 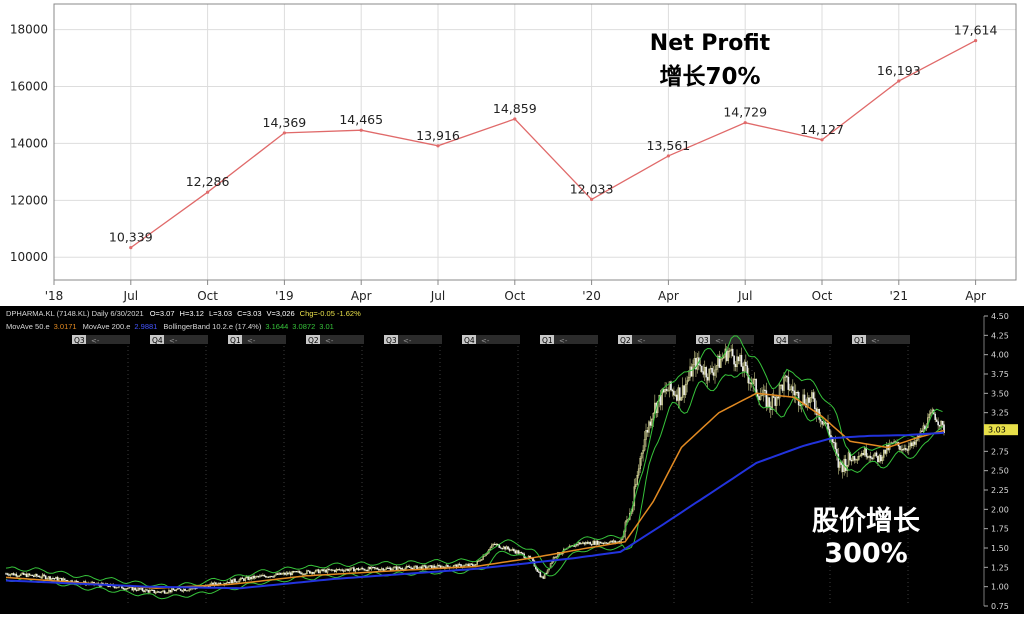 What do you see at coordinates (313, 340) in the screenshot?
I see `quarter-label: Q2` at bounding box center [313, 340].